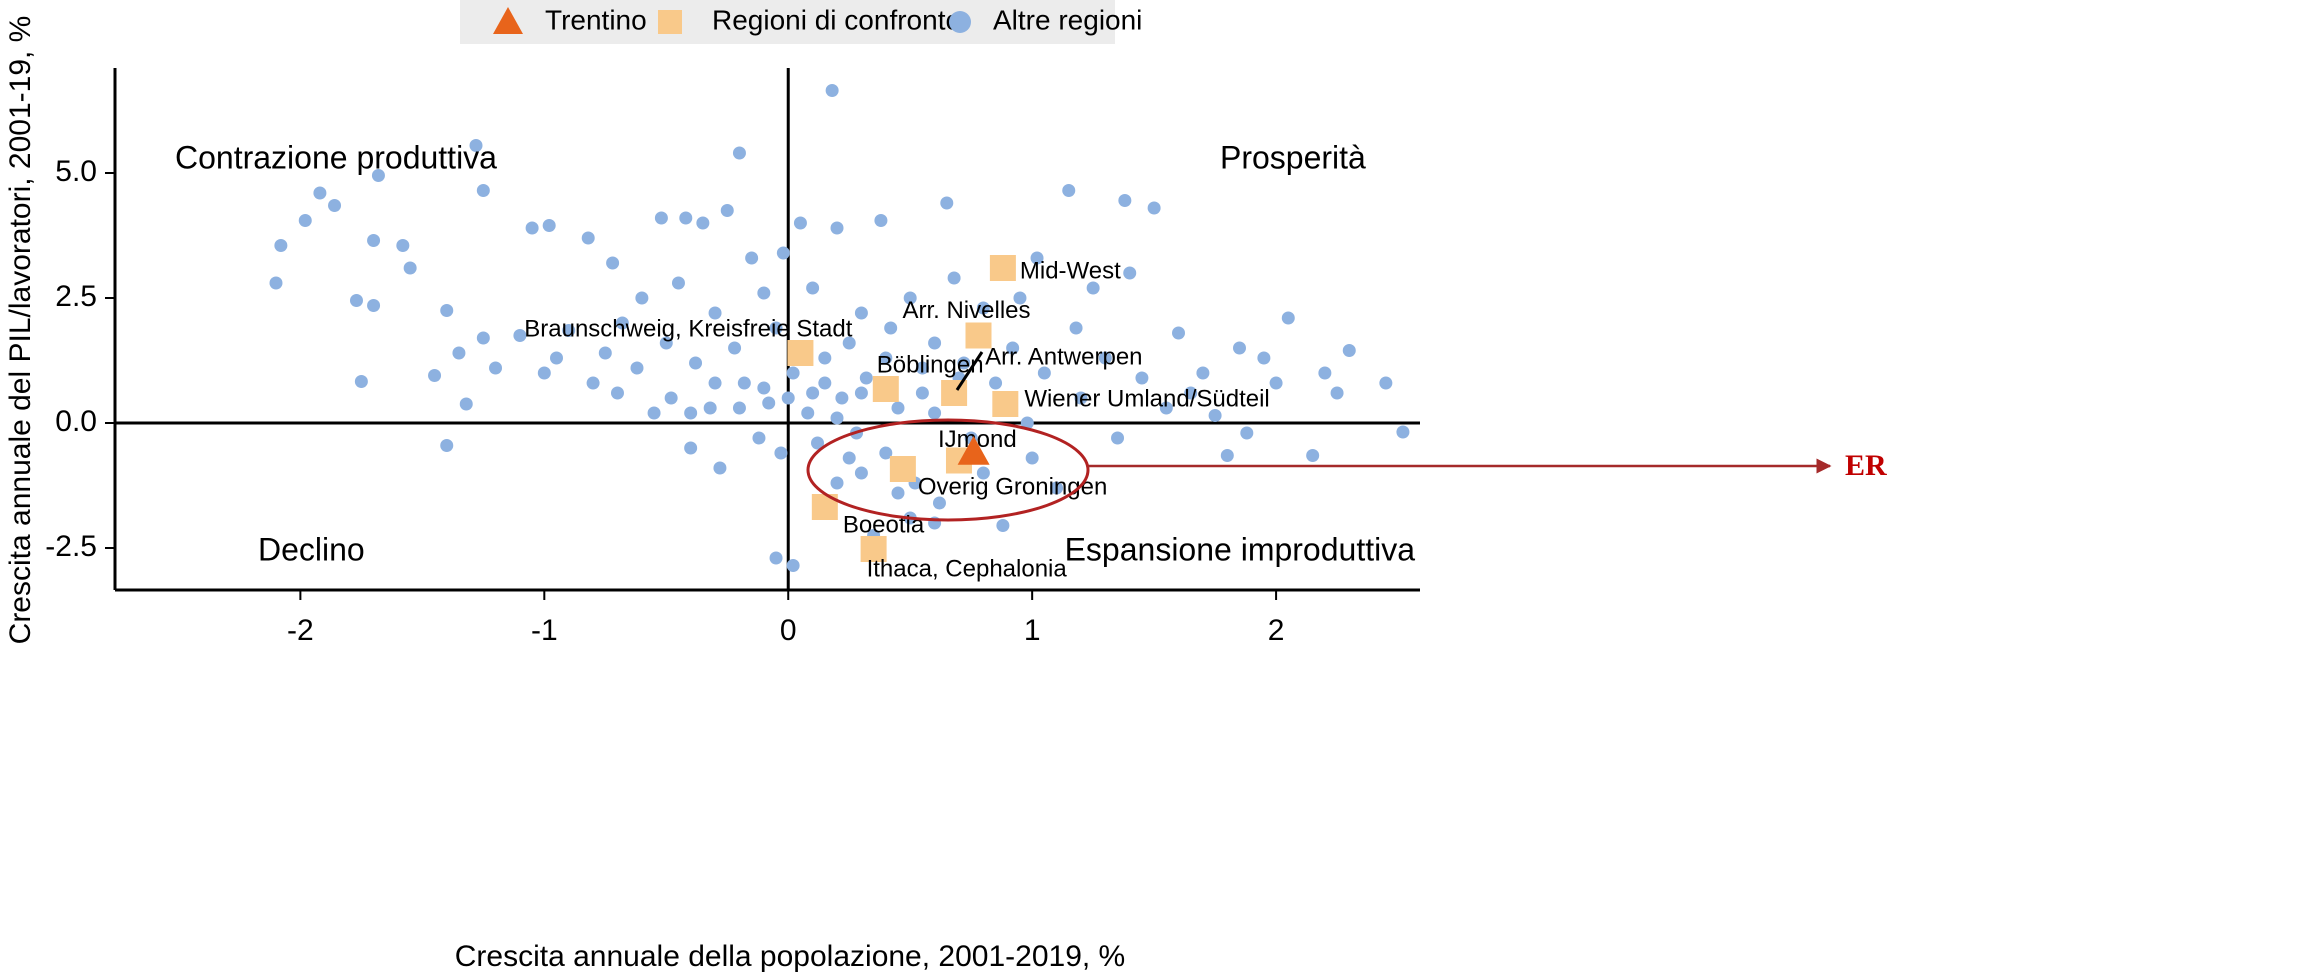  I want to click on x-tick-label: 0, so click(788, 630).